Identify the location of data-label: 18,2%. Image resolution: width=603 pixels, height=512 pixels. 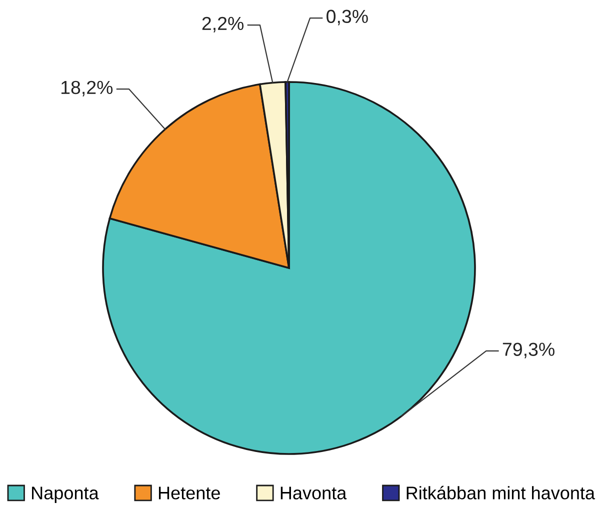
(87, 88).